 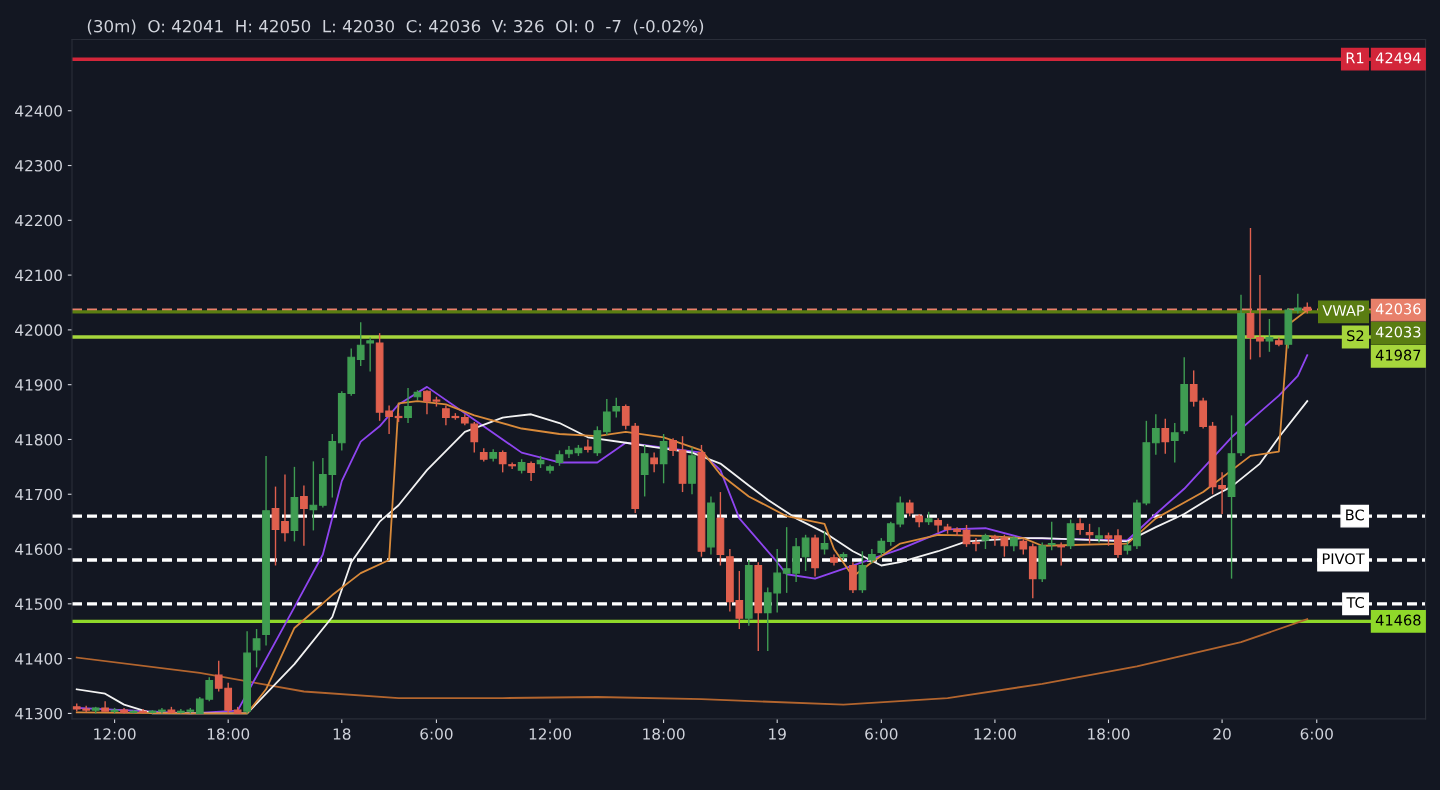 What do you see at coordinates (38, 659) in the screenshot?
I see `y-tick-label: 41400` at bounding box center [38, 659].